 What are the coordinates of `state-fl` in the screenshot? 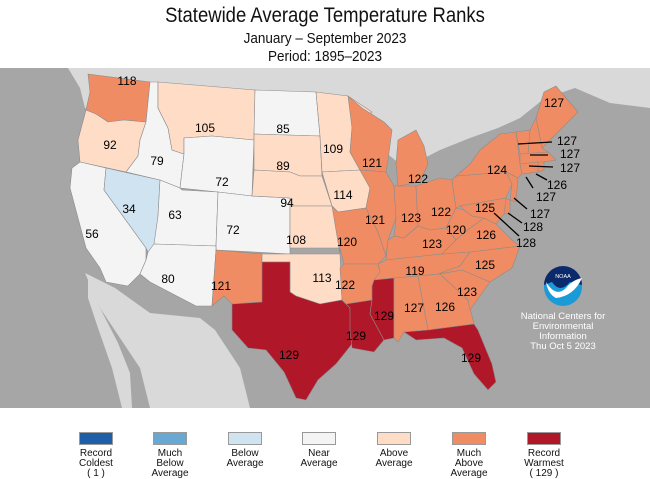 It's located at (450, 357).